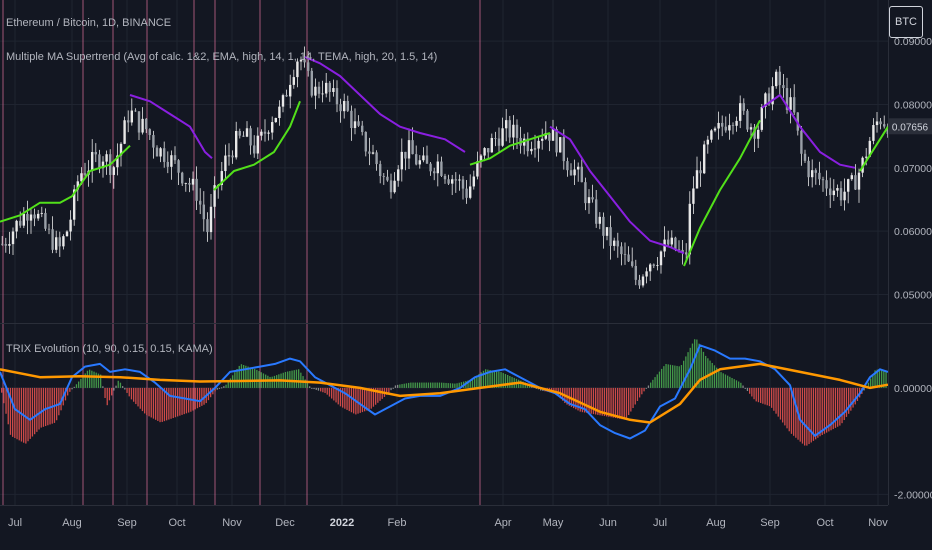 The height and width of the screenshot is (550, 932). Describe the element at coordinates (906, 22) in the screenshot. I see `currency-button: BTC` at that location.